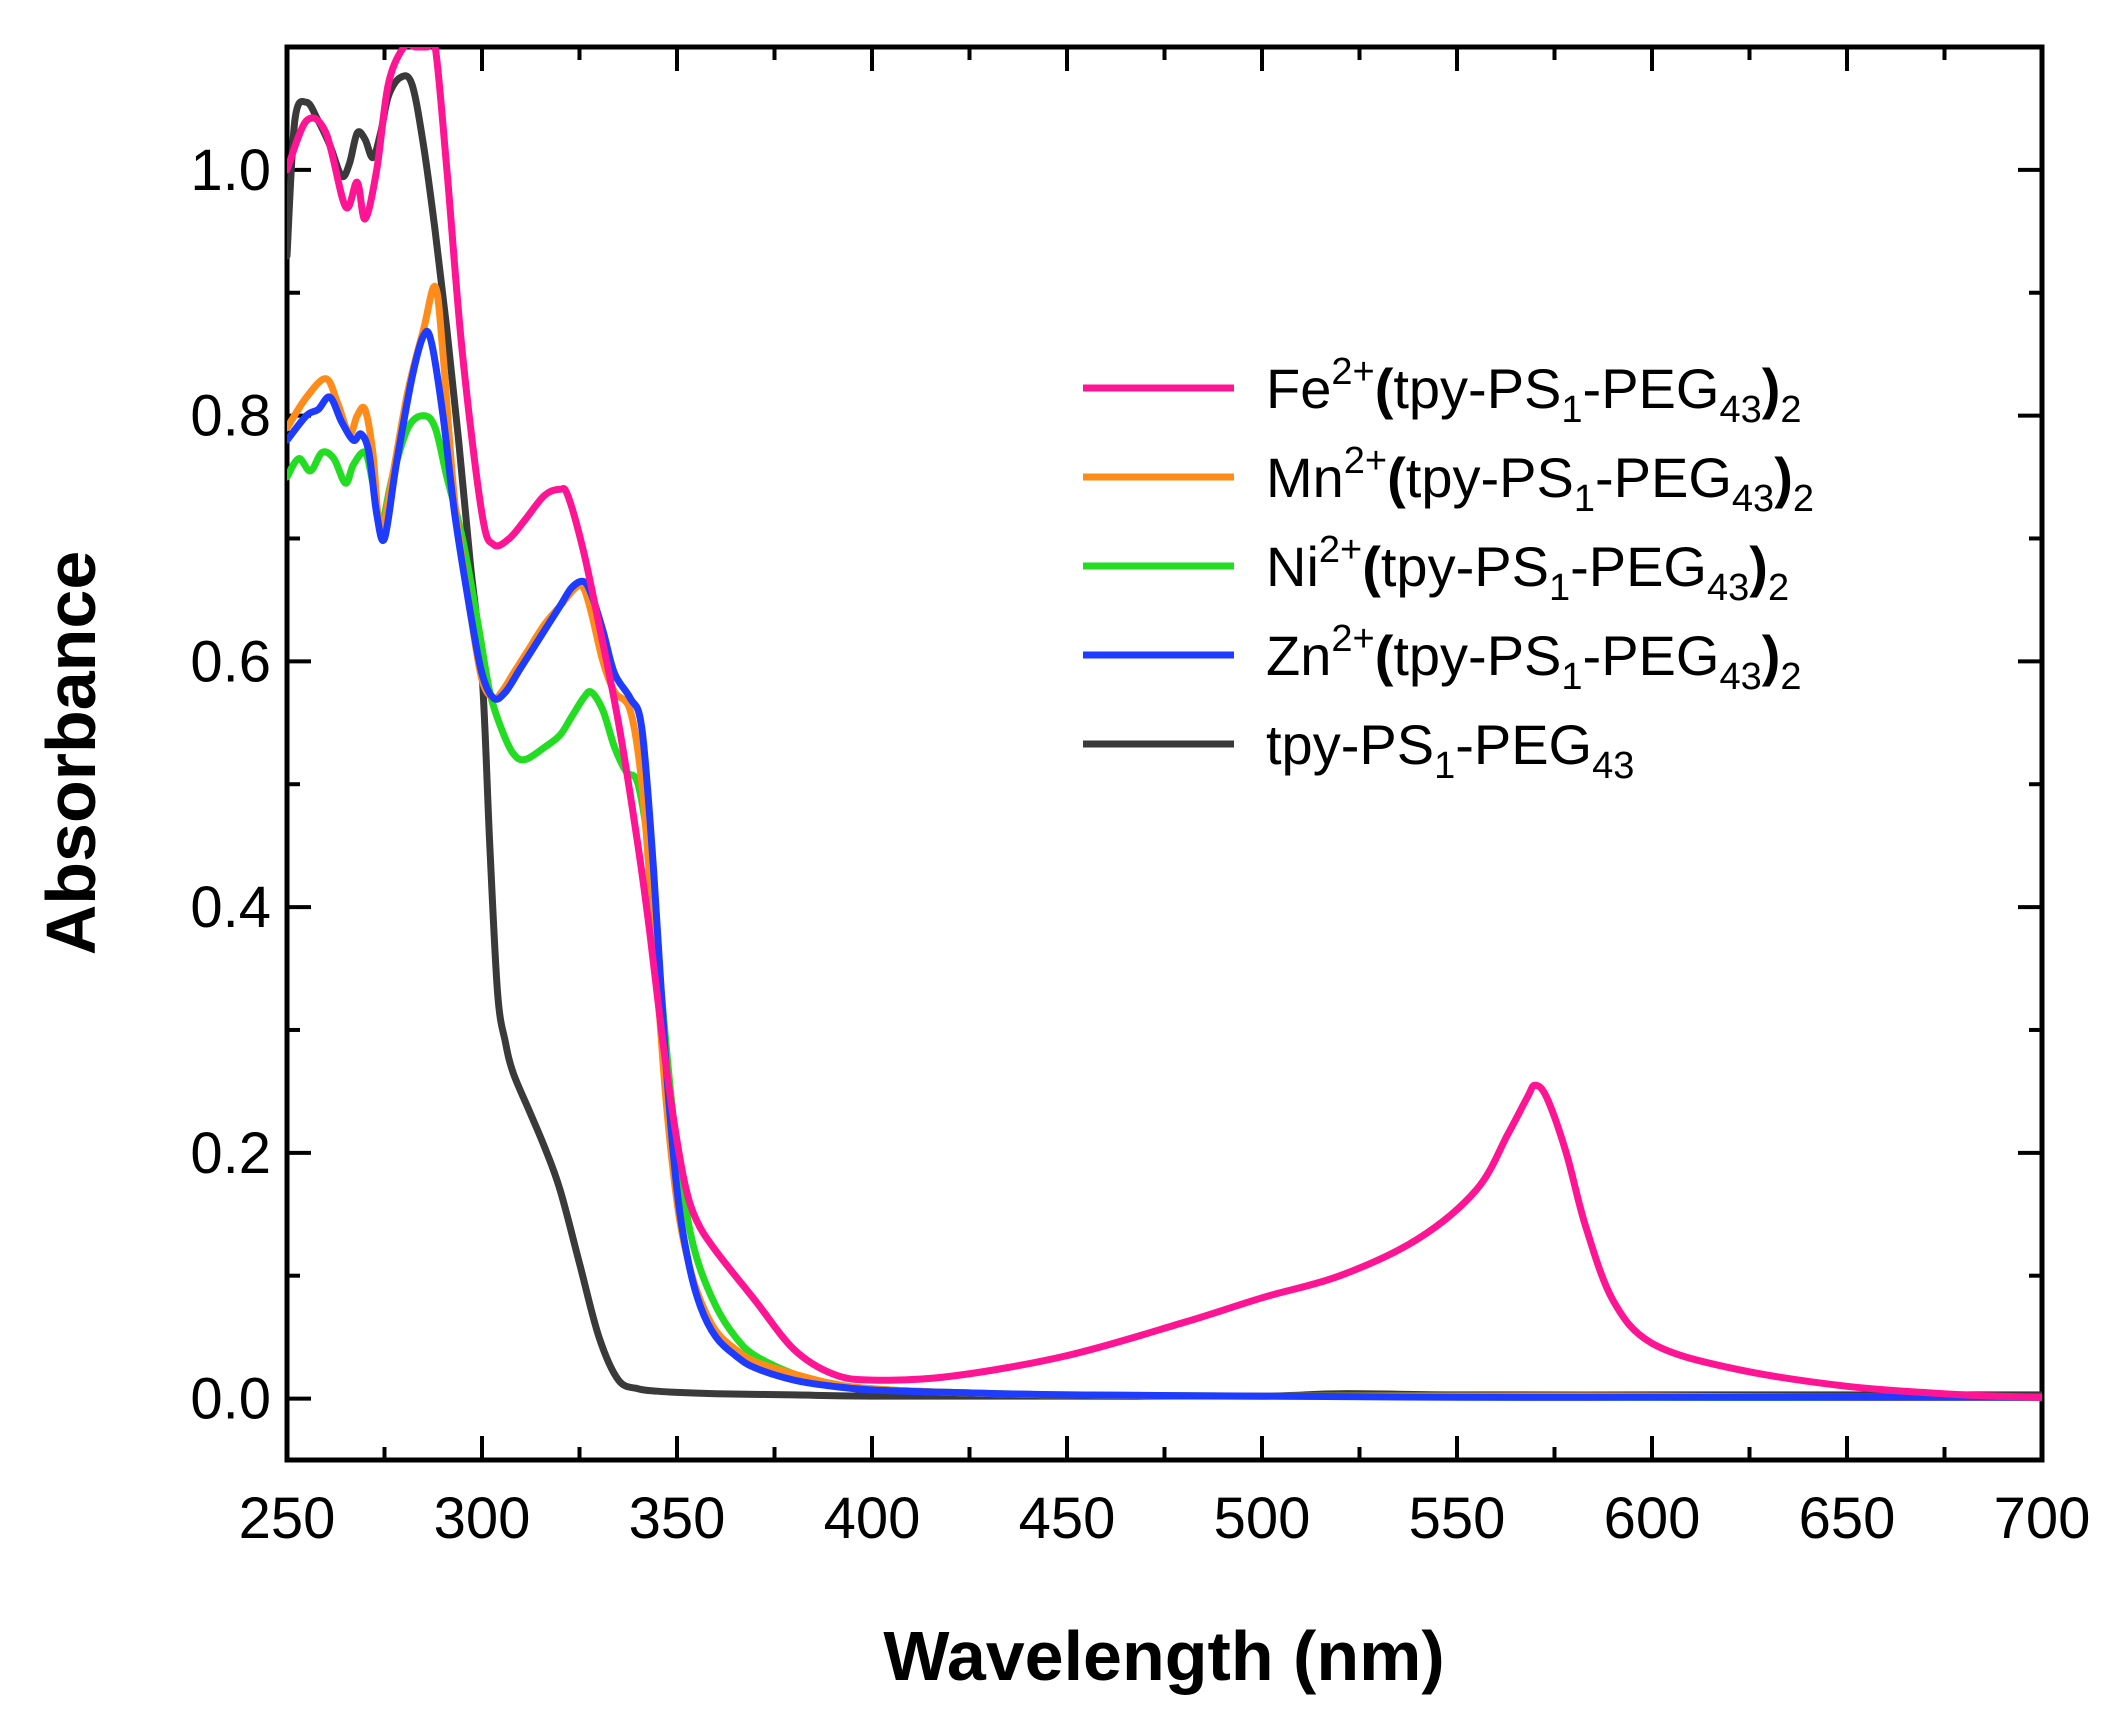  Describe the element at coordinates (677, 1518) in the screenshot. I see `x-tick-label: 350` at that location.